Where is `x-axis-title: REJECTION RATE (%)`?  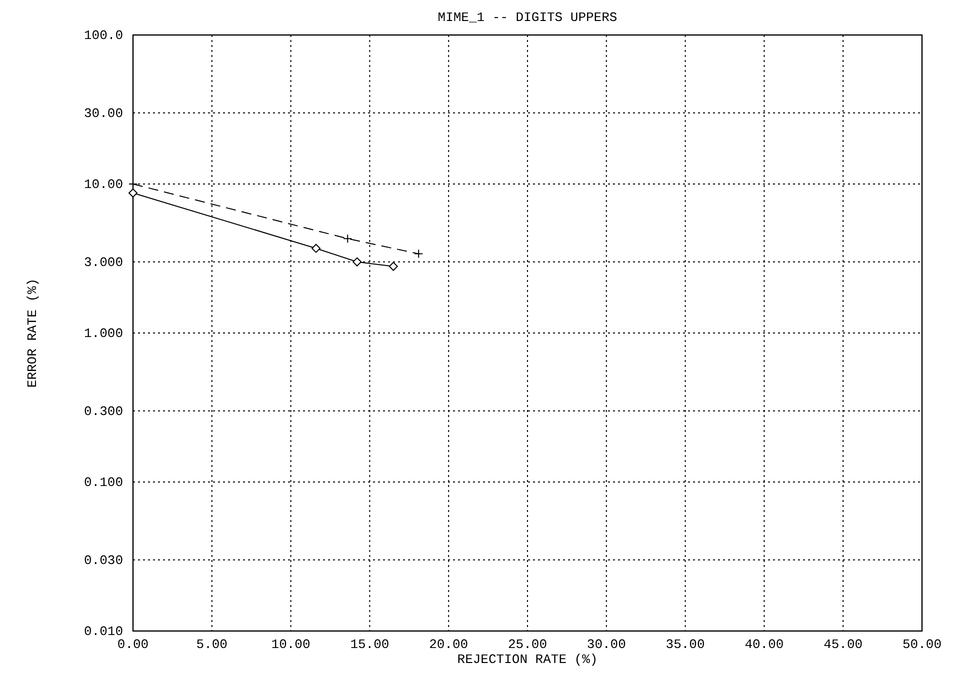
x-axis-title: REJECTION RATE (%) is located at coordinates (527, 659).